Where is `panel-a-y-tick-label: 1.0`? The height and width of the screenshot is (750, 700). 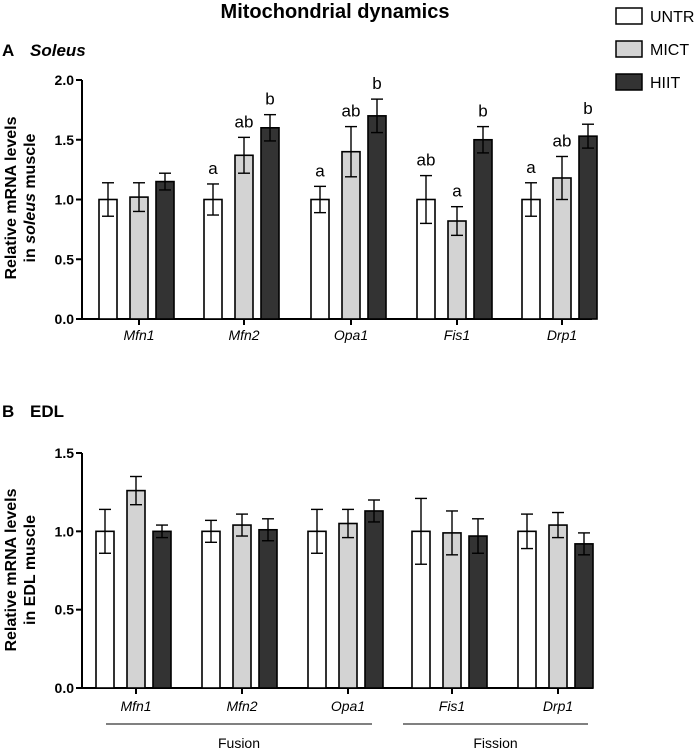 panel-a-y-tick-label: 1.0 is located at coordinates (65, 200).